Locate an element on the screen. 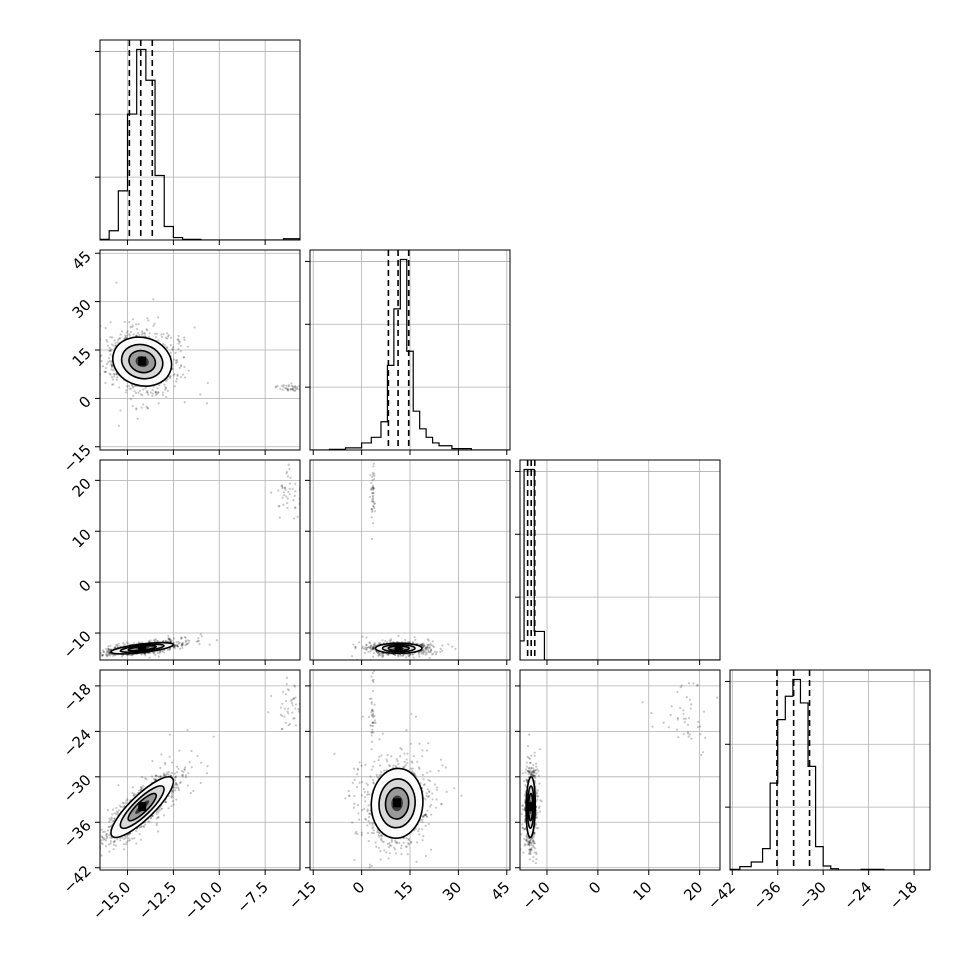  x-tick-label: −36 is located at coordinates (766, 895).